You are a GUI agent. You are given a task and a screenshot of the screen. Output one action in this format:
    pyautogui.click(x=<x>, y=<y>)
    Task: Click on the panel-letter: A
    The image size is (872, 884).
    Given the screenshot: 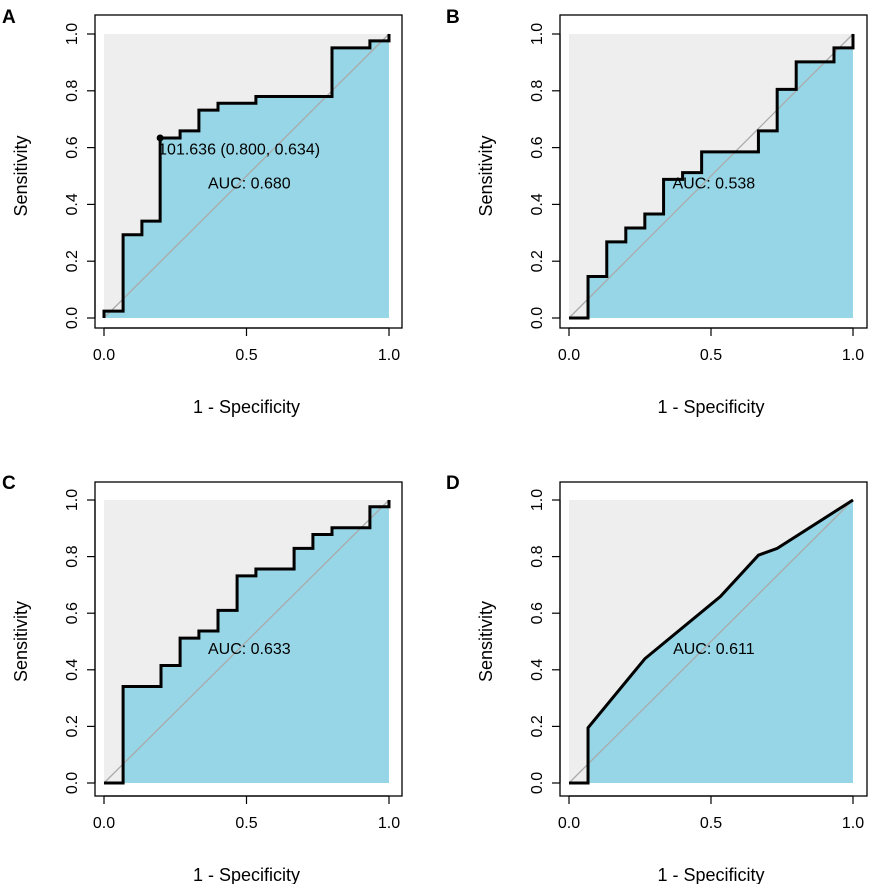 What is the action you would take?
    pyautogui.click(x=9, y=17)
    